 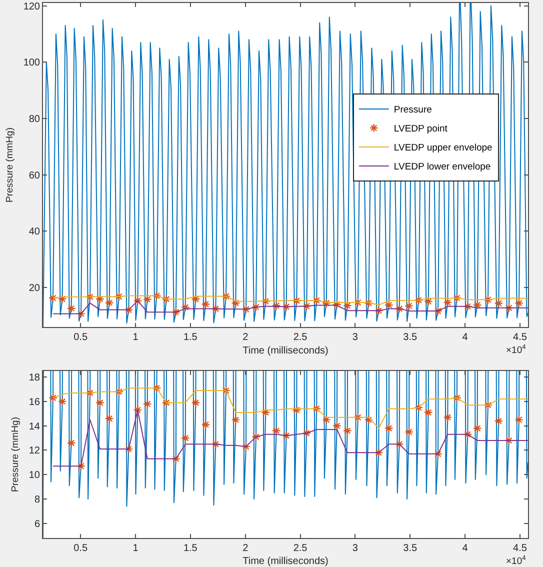 What do you see at coordinates (31, 63) in the screenshot?
I see `y-tick-label: 100` at bounding box center [31, 63].